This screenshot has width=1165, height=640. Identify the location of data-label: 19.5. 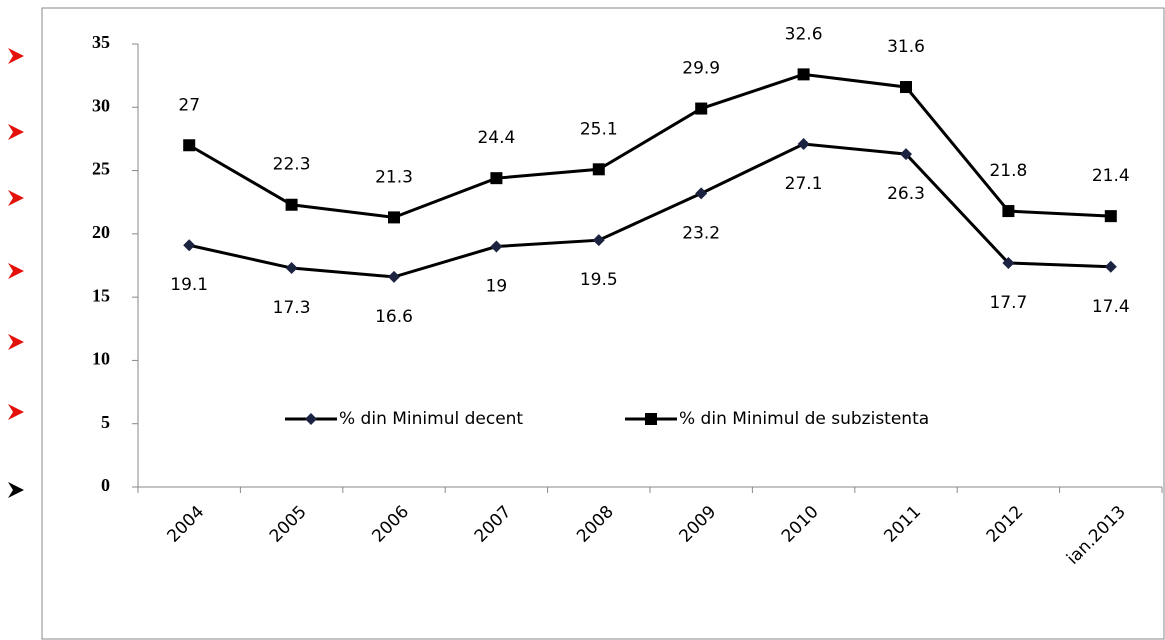
(599, 280).